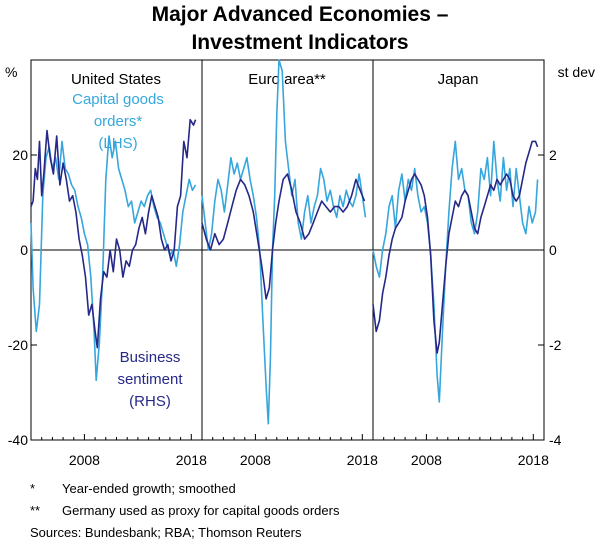  What do you see at coordinates (150, 357) in the screenshot?
I see `annotation-business-sentiment: Business` at bounding box center [150, 357].